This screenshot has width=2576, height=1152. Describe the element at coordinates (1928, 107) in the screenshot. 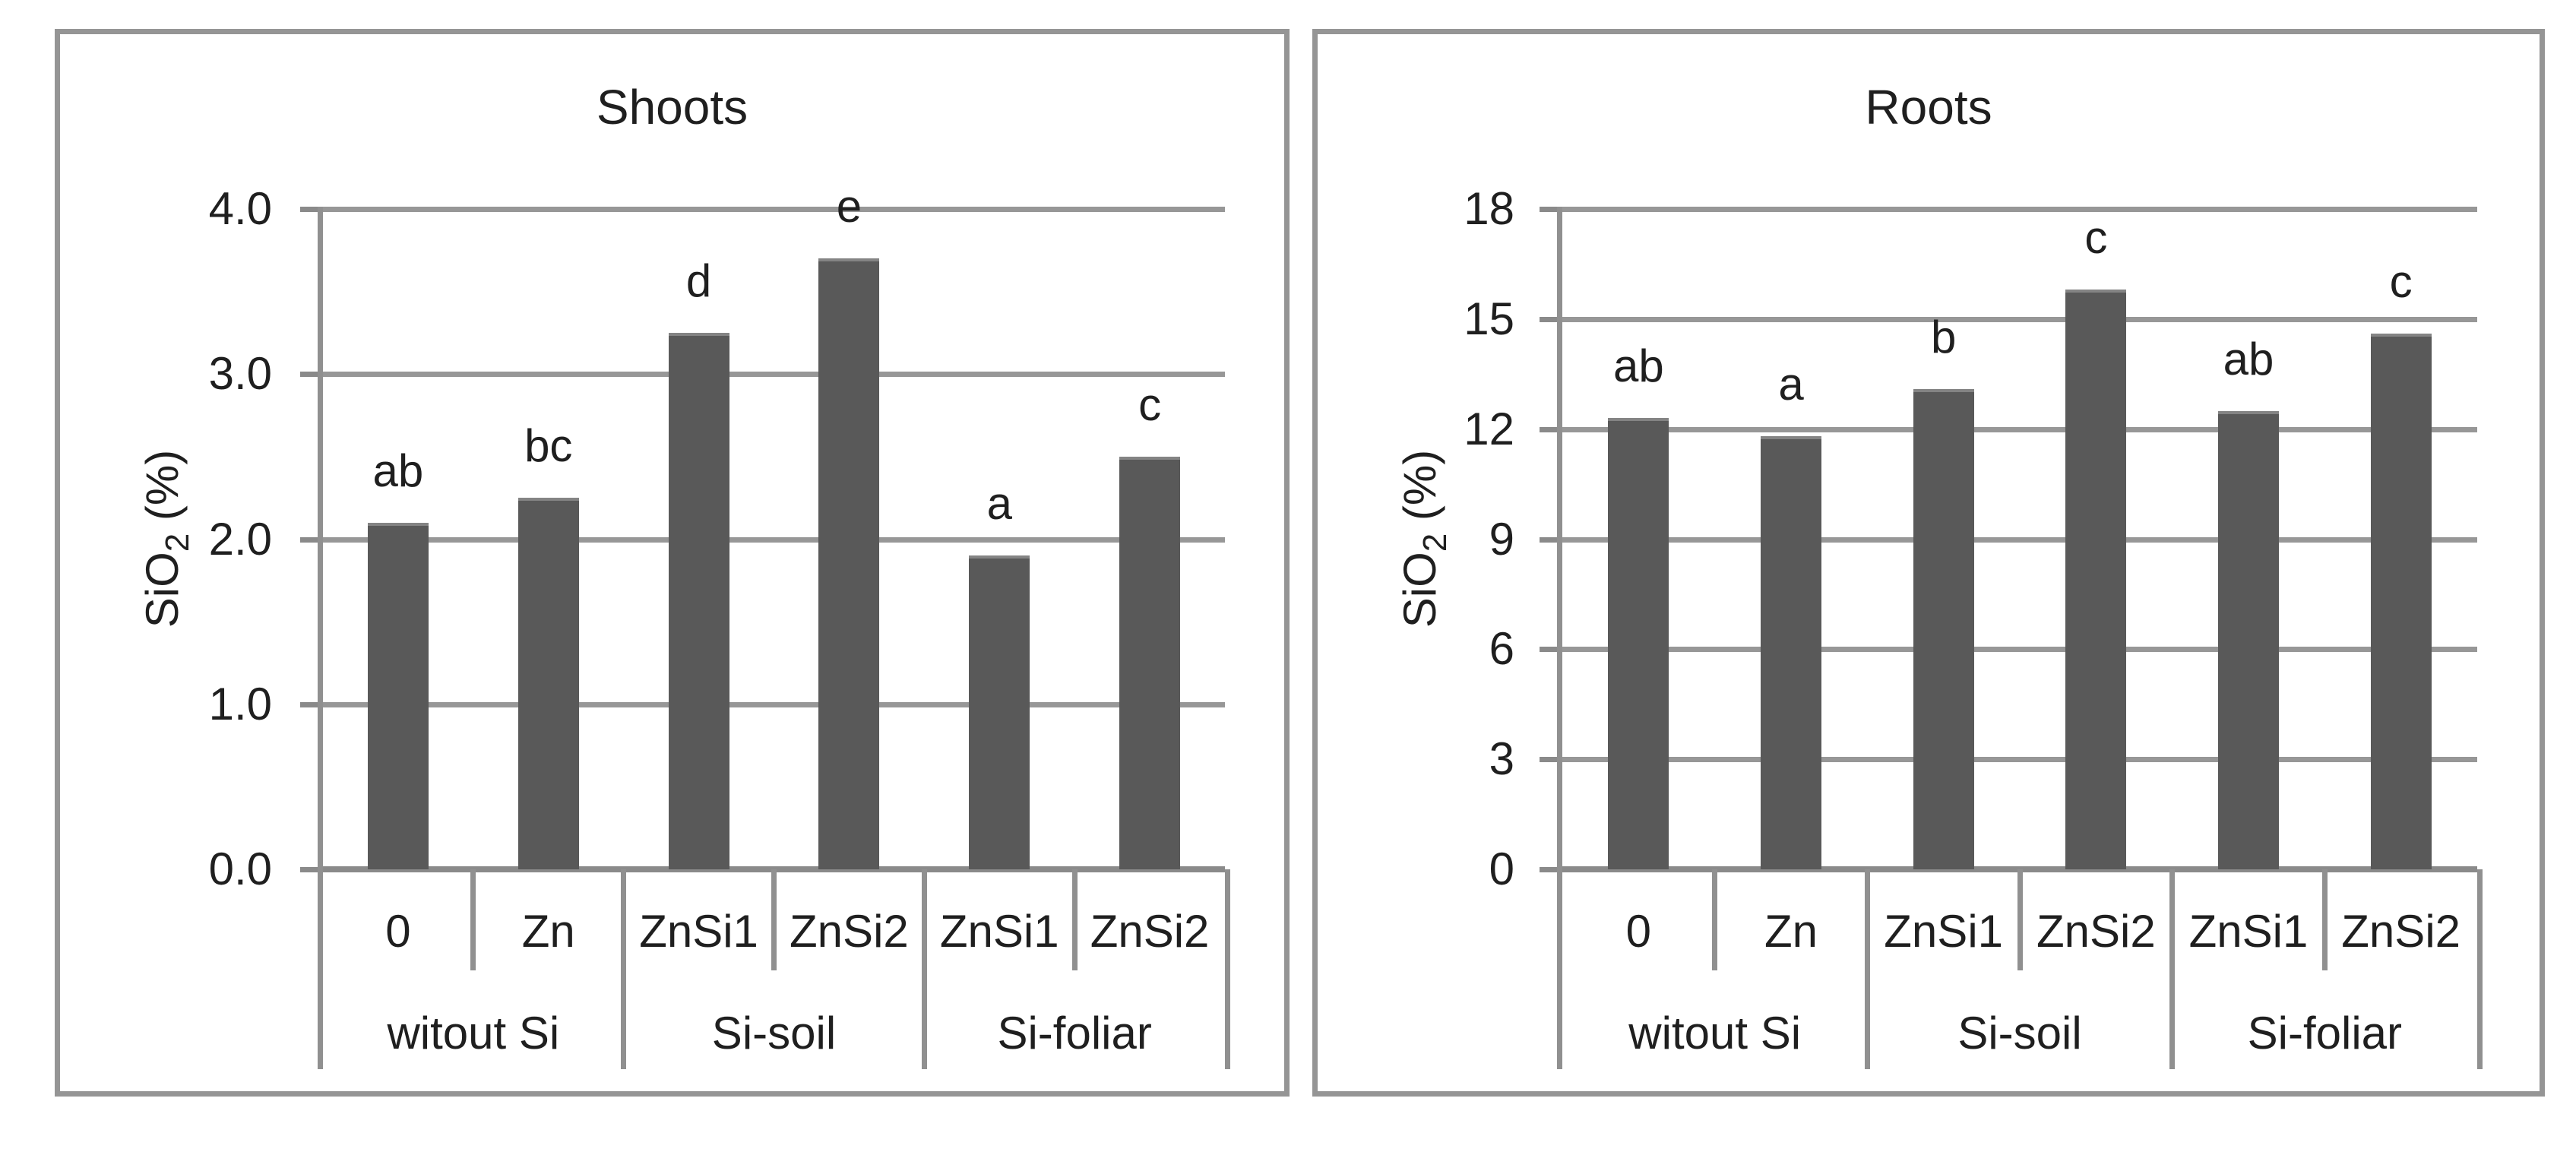

I see `chart-title: Roots` at that location.